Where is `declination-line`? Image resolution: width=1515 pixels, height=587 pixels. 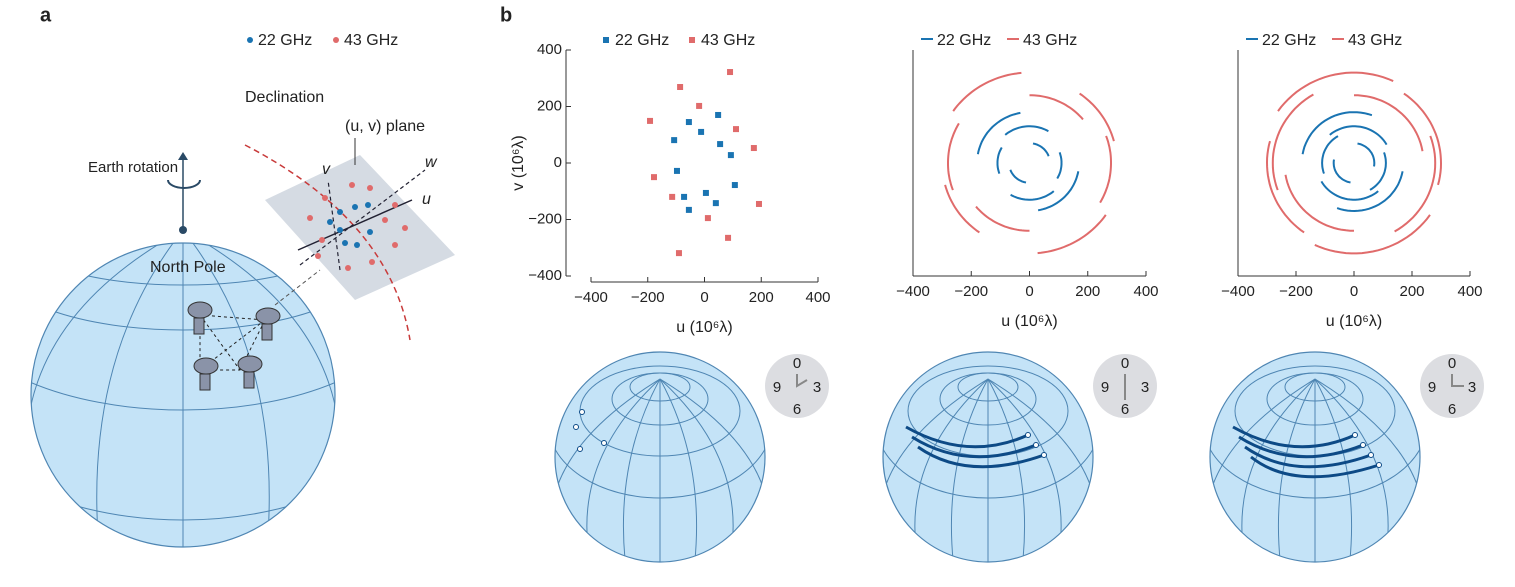
declination-line is located at coordinates (327, 242).